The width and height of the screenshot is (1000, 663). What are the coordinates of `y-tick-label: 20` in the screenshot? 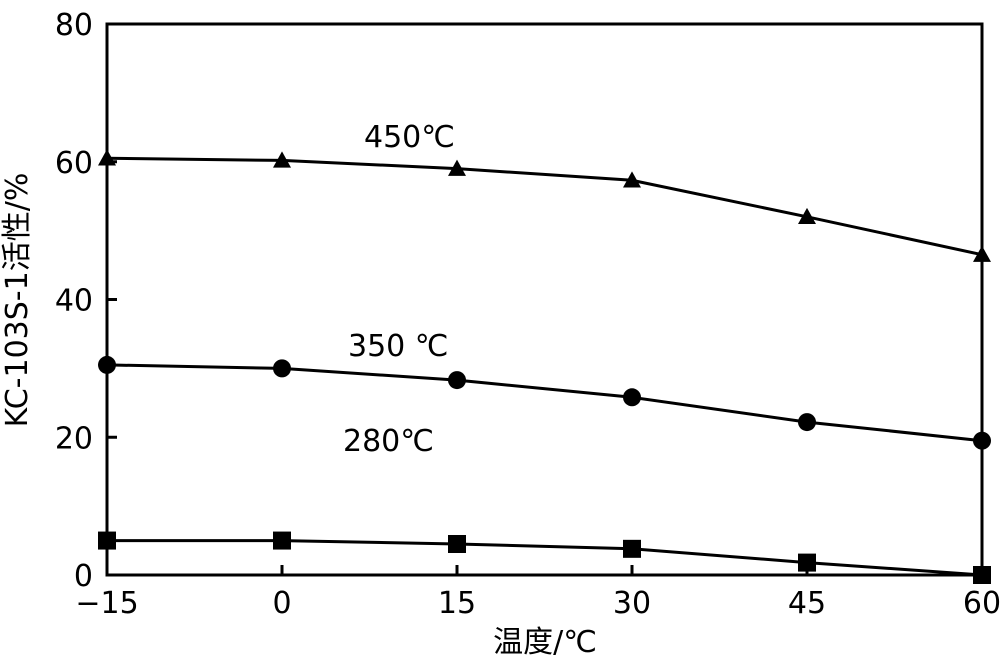 It's located at (74, 438).